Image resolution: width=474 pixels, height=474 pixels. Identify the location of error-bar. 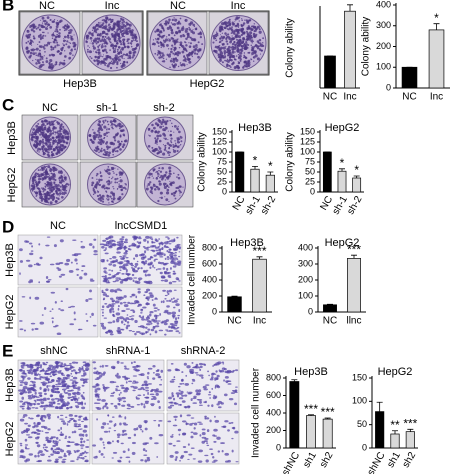
(436, 26).